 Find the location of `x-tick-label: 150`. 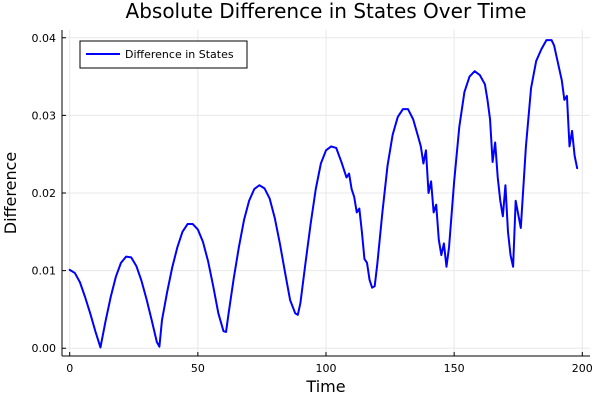

x-tick-label: 150 is located at coordinates (454, 368).